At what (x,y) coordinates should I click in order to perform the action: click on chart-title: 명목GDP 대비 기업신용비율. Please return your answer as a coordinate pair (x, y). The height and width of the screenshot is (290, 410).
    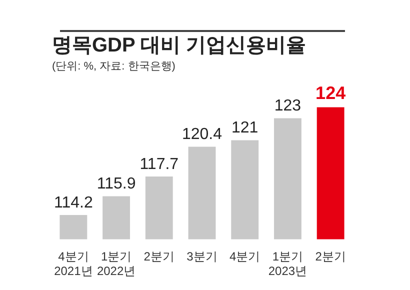
    Looking at the image, I should click on (179, 45).